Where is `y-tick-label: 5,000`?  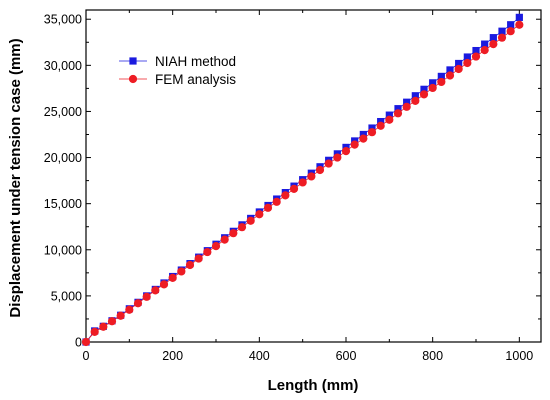 y-tick-label: 5,000 is located at coordinates (66, 296).